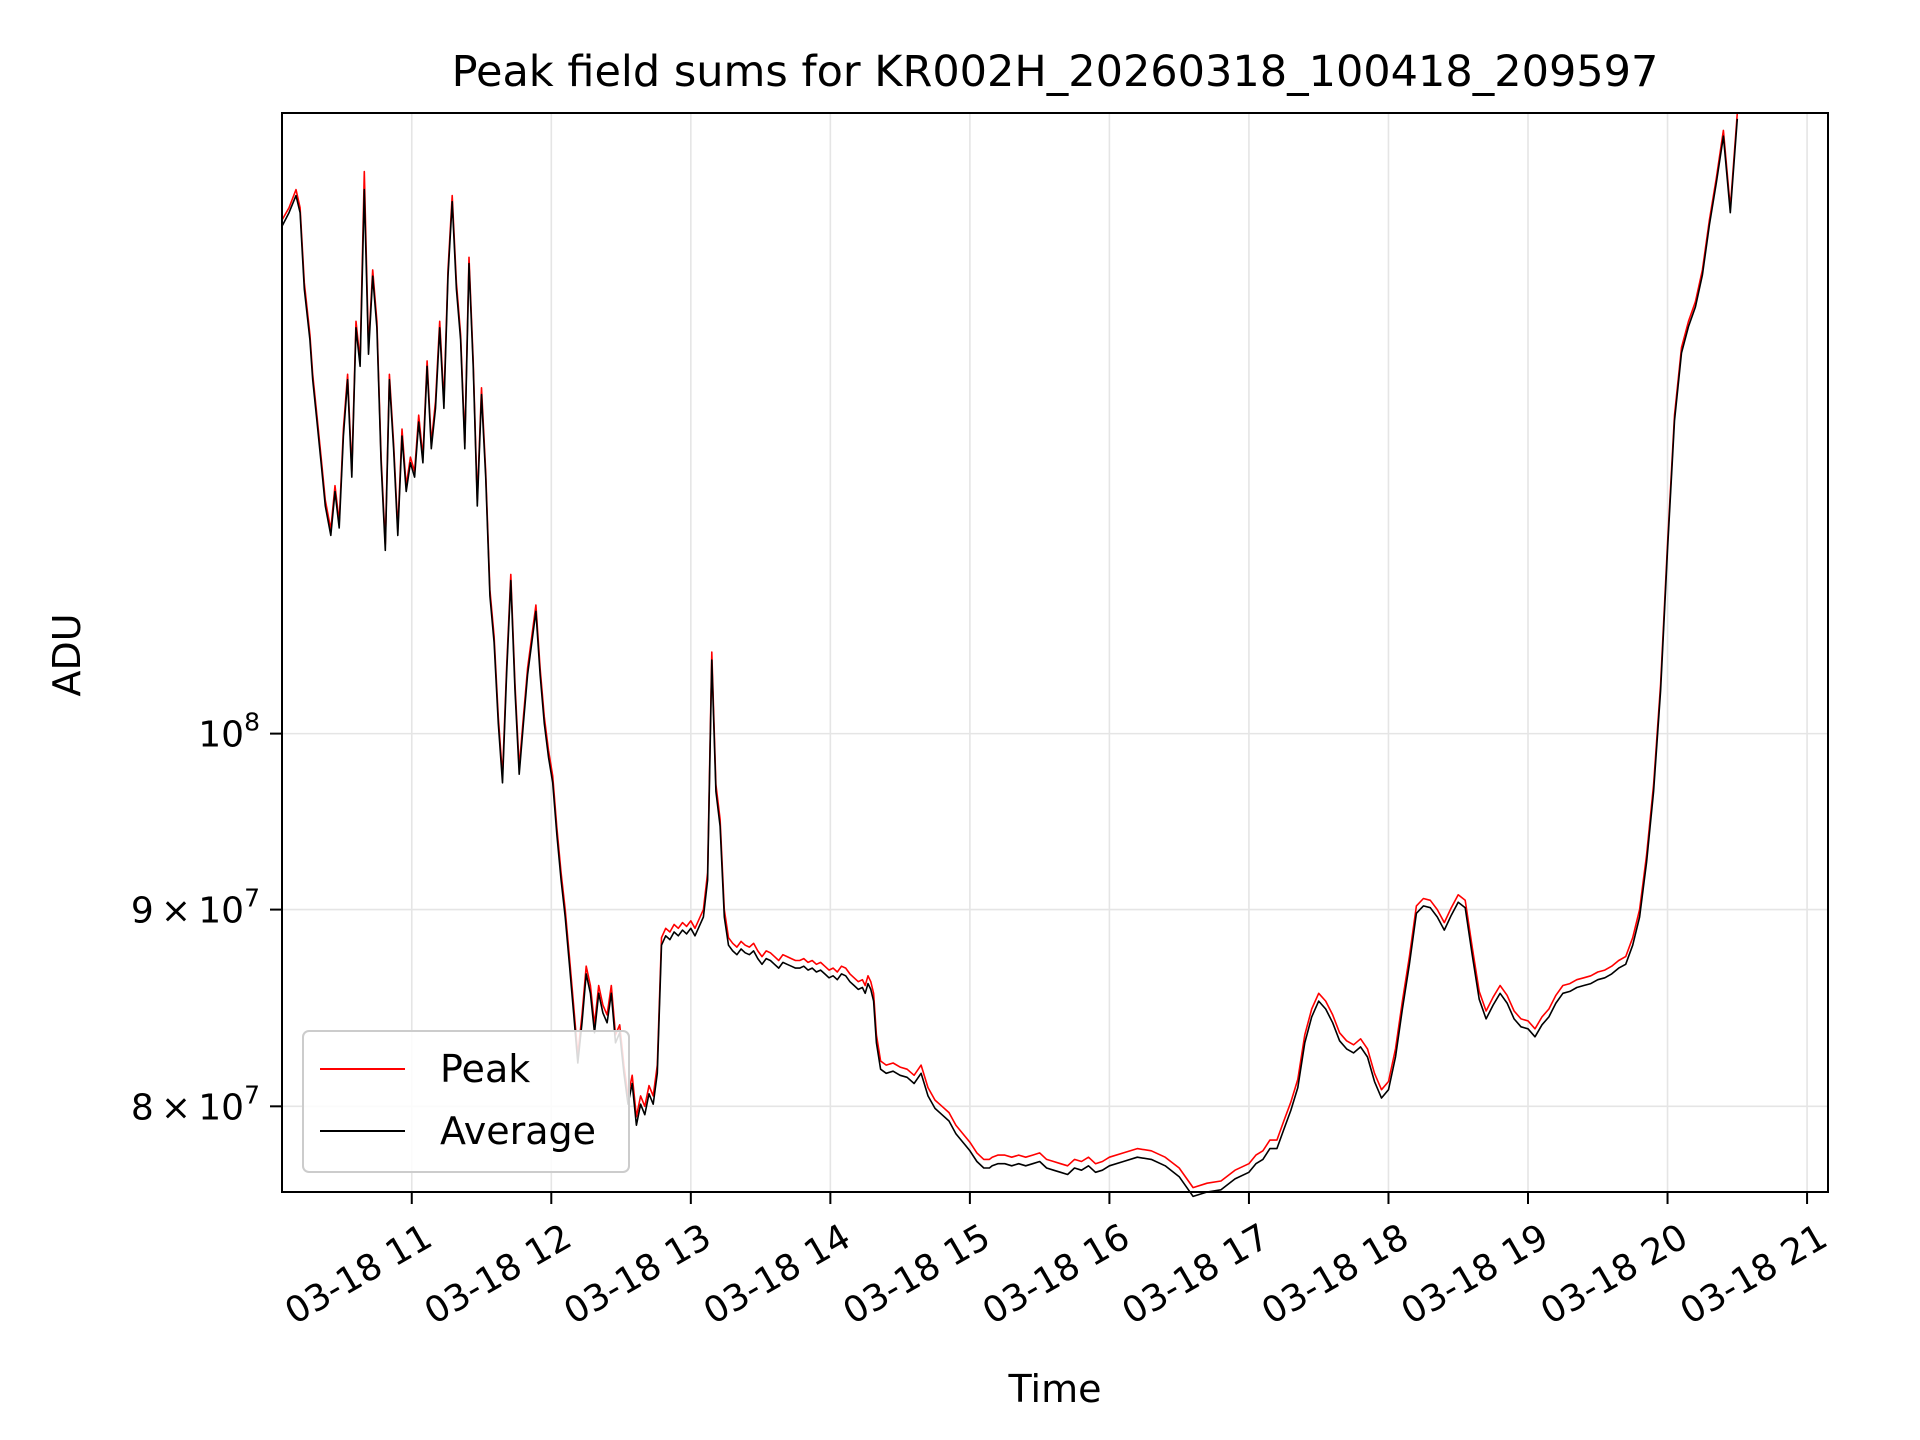 The height and width of the screenshot is (1440, 1920). Describe the element at coordinates (67, 654) in the screenshot. I see `y-axis-label: ADU` at that location.